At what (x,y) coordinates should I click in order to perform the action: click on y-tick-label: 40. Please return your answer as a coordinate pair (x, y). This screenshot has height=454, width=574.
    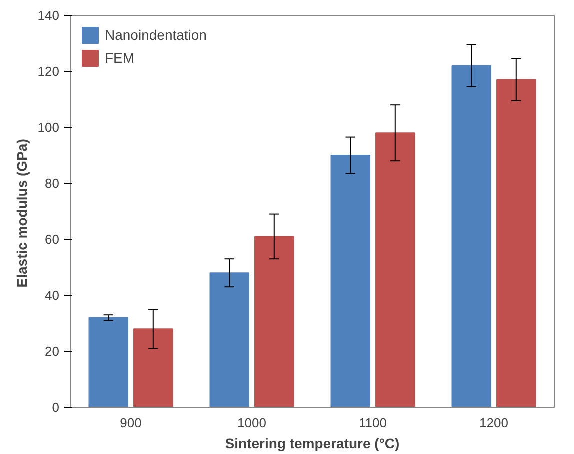
    Looking at the image, I should click on (52, 295).